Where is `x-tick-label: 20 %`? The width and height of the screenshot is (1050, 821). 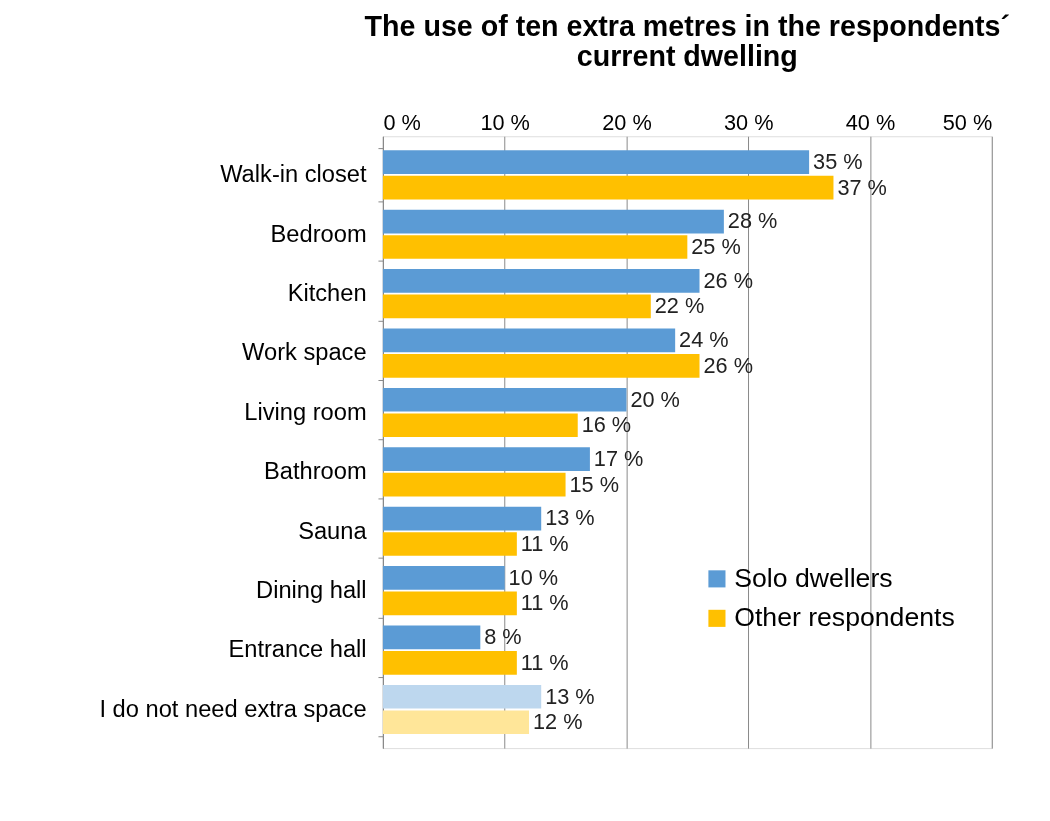
x-tick-label: 20 % is located at coordinates (627, 122).